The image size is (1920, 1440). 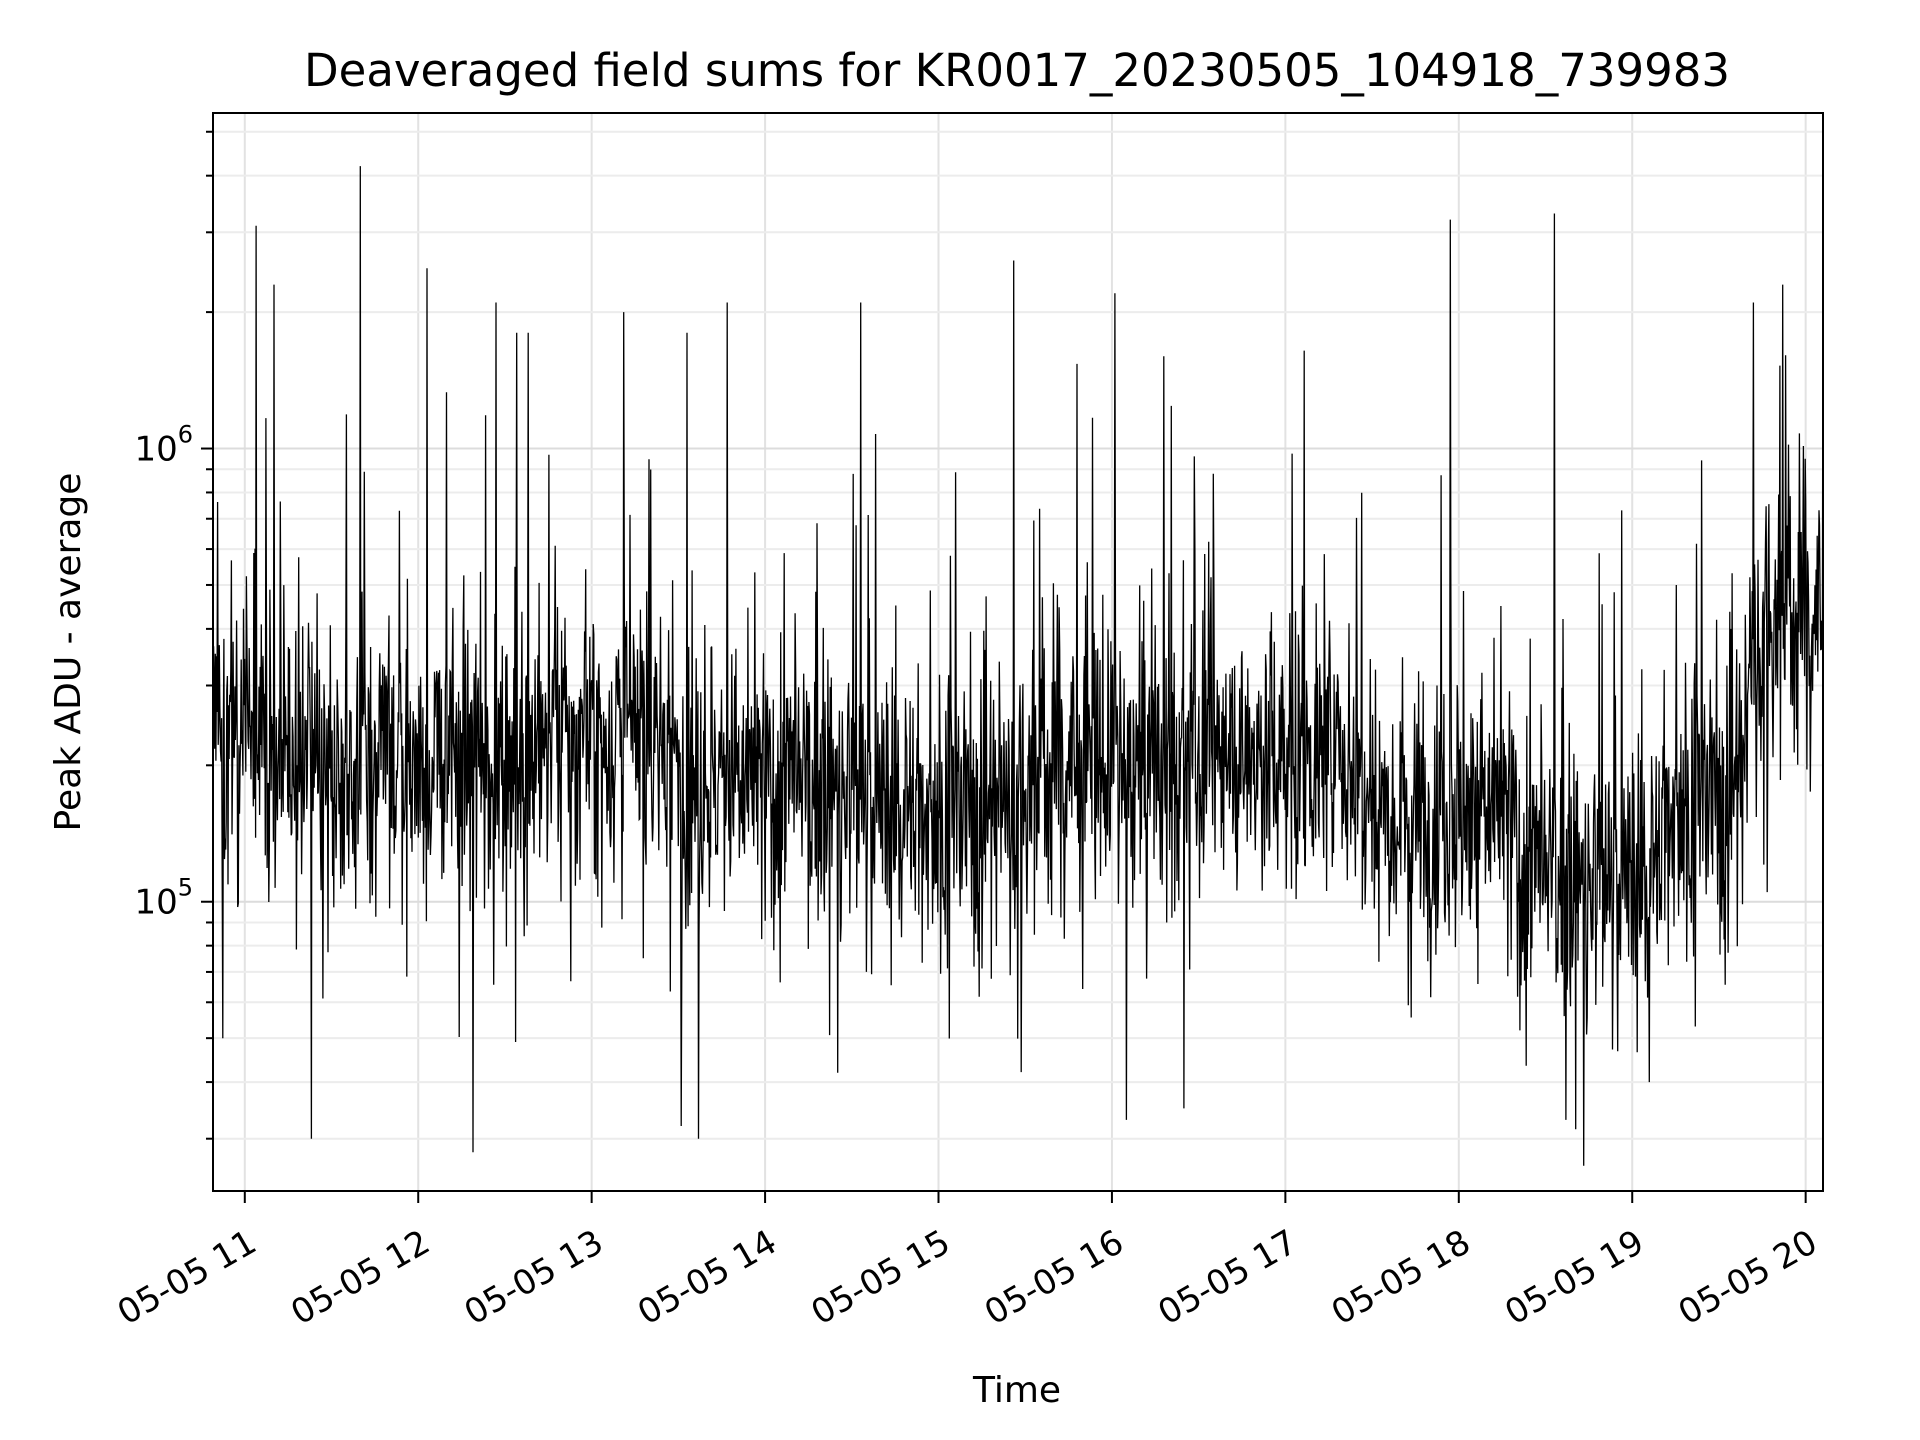 I want to click on y-tick-label: 10⁶, so click(x=163, y=445).